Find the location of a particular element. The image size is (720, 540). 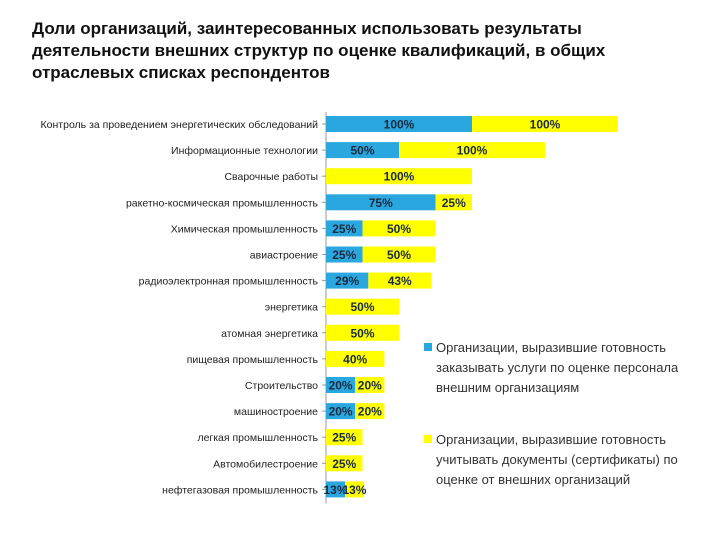

category-label: пищевая промышленность is located at coordinates (253, 360).